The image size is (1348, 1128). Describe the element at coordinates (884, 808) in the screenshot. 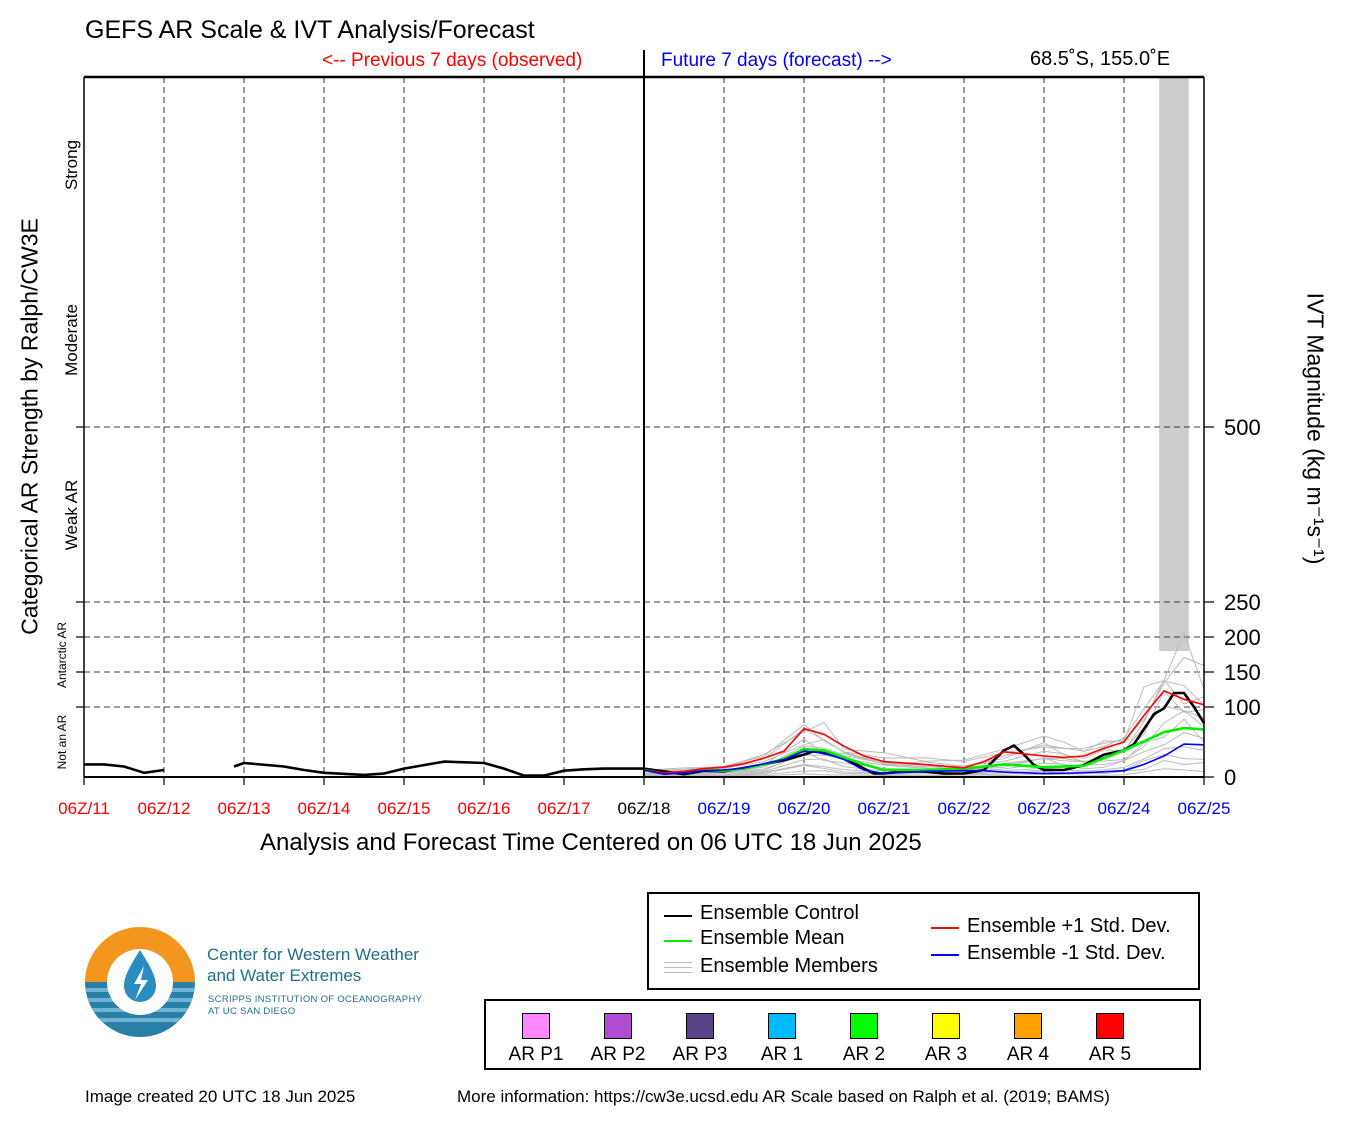

I see `x-tick-label: 06Z/21` at that location.